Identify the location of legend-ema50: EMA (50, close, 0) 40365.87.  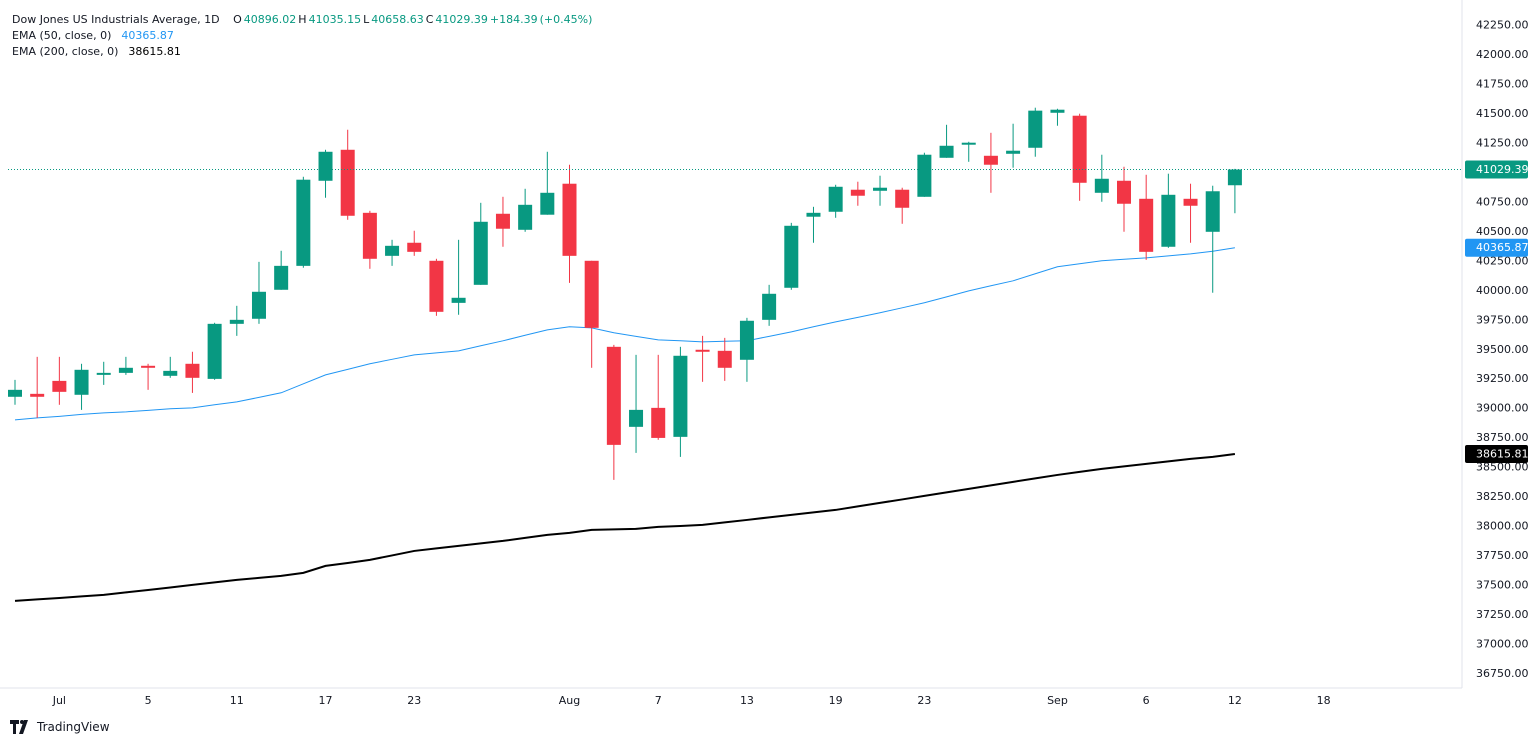
(303, 36).